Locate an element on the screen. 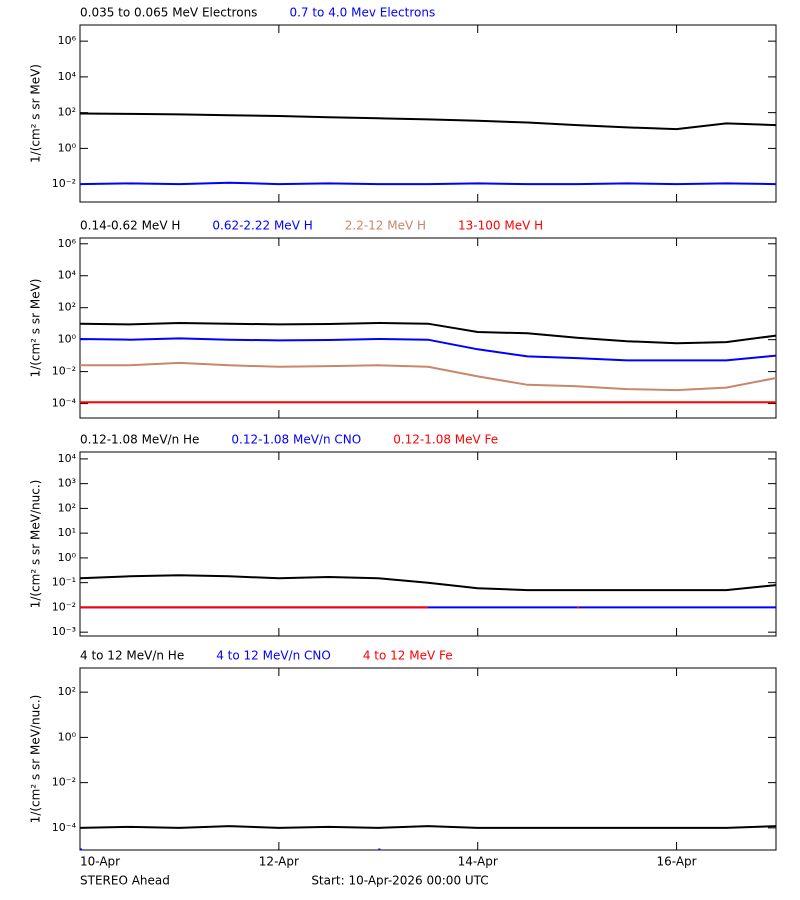  footer-spacecraft: STEREO Ahead is located at coordinates (125, 881).